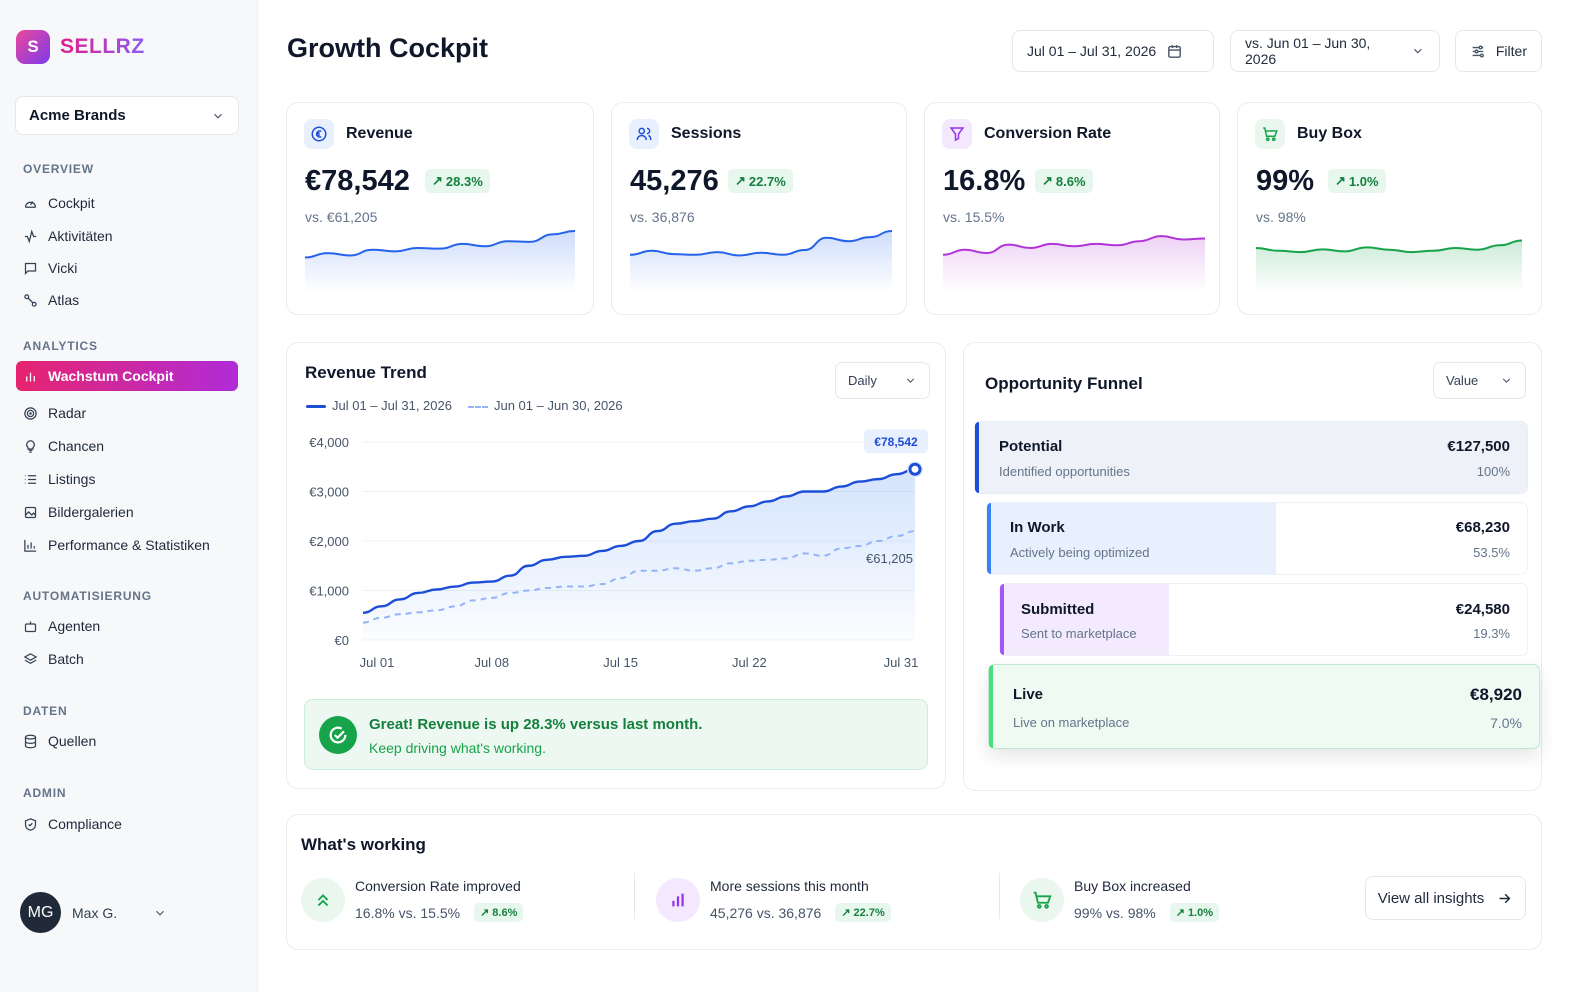 The image size is (1586, 992). I want to click on kpi-change-badge: ↗ 1.0%, so click(1357, 181).